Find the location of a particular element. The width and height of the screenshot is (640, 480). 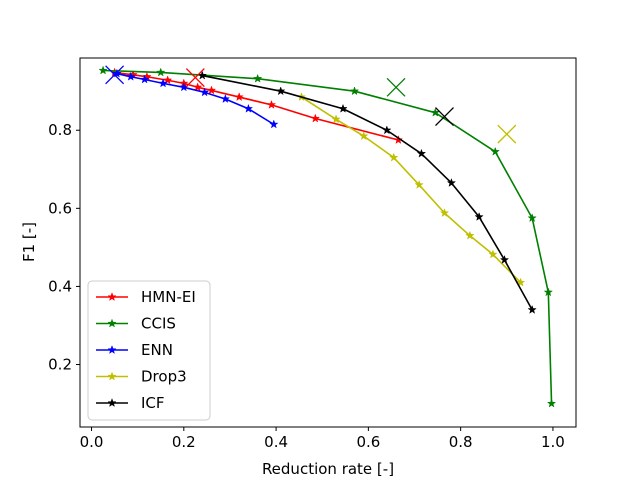

legend-marker-icf is located at coordinates (112, 403).